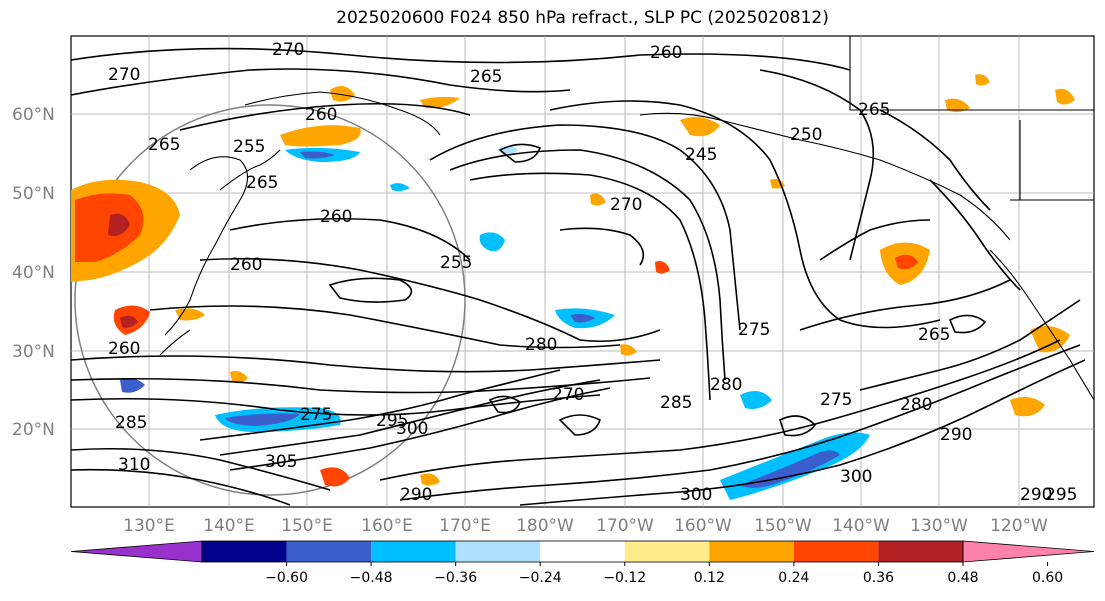 This screenshot has height=601, width=1105. I want to click on lon-label: 140°W, so click(861, 526).